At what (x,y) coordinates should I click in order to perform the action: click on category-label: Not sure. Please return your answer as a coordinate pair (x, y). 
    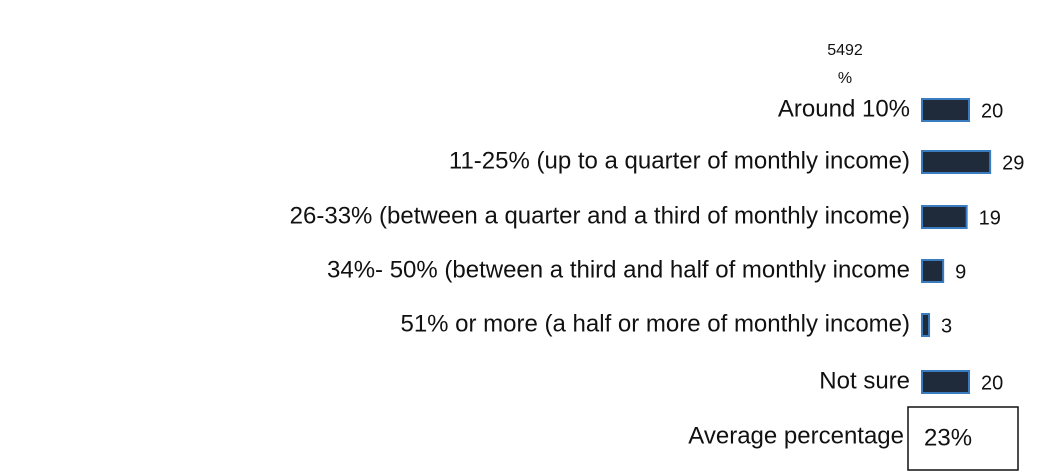
    Looking at the image, I should click on (864, 380).